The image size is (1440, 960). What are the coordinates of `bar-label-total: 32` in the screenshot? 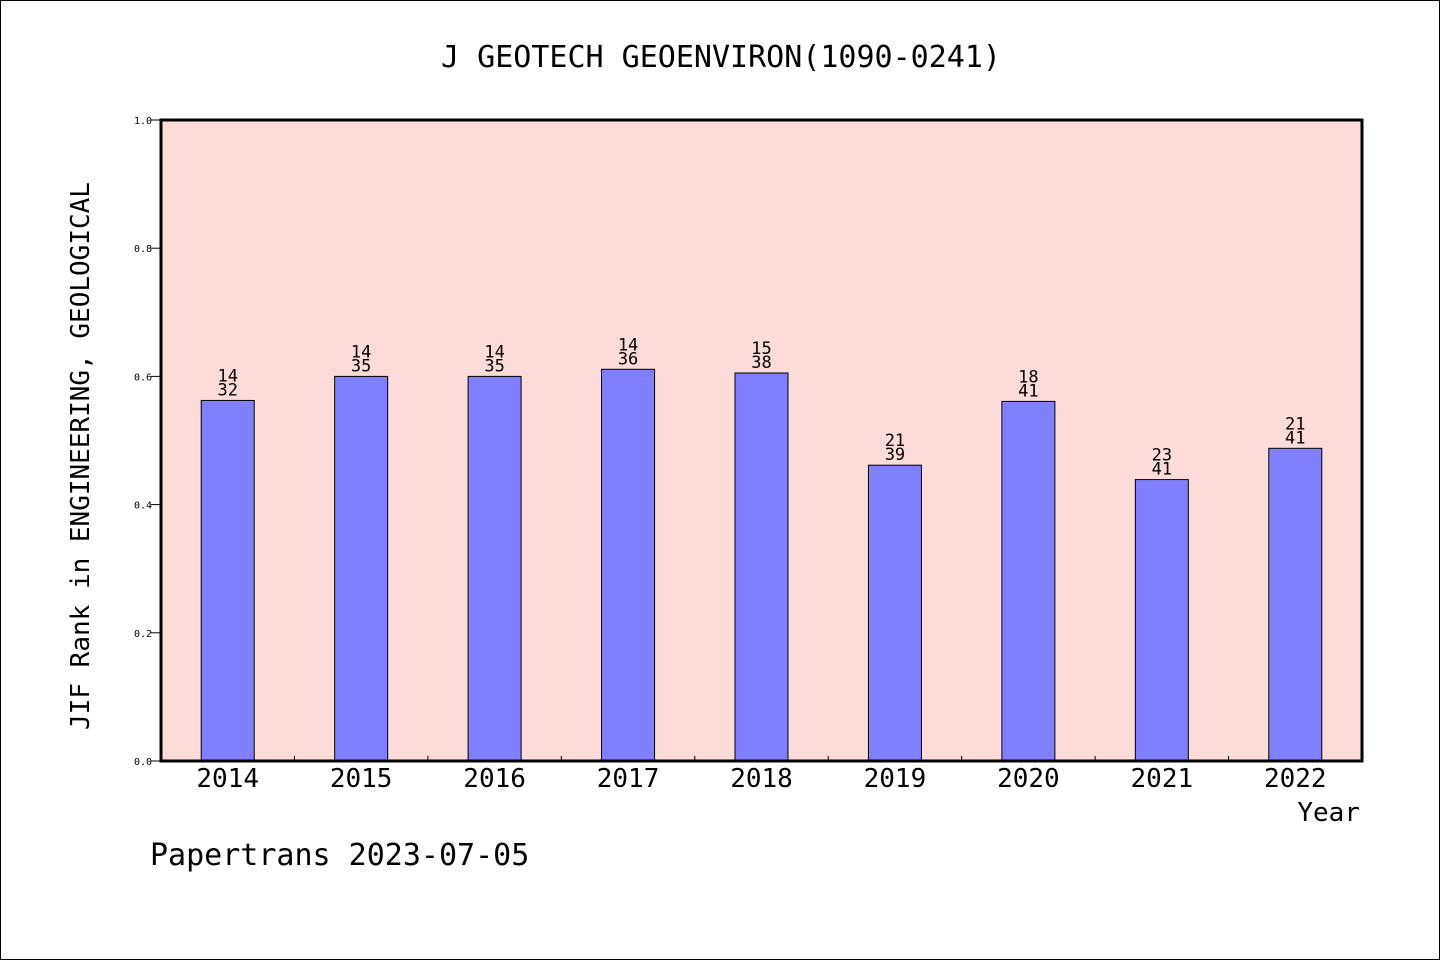 It's located at (227, 390).